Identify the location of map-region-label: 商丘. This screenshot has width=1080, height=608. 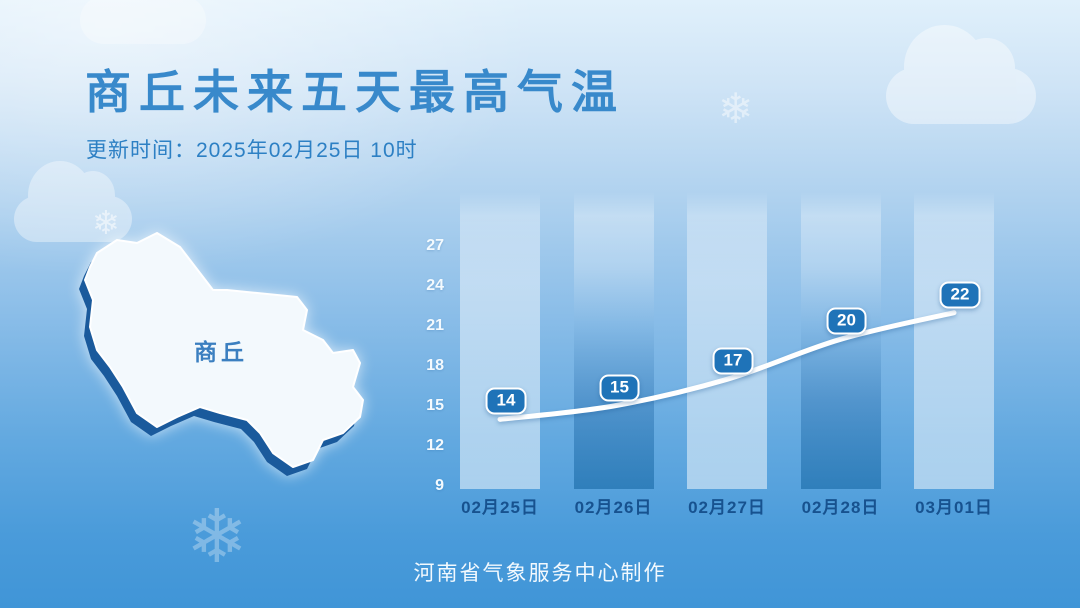
(221, 352).